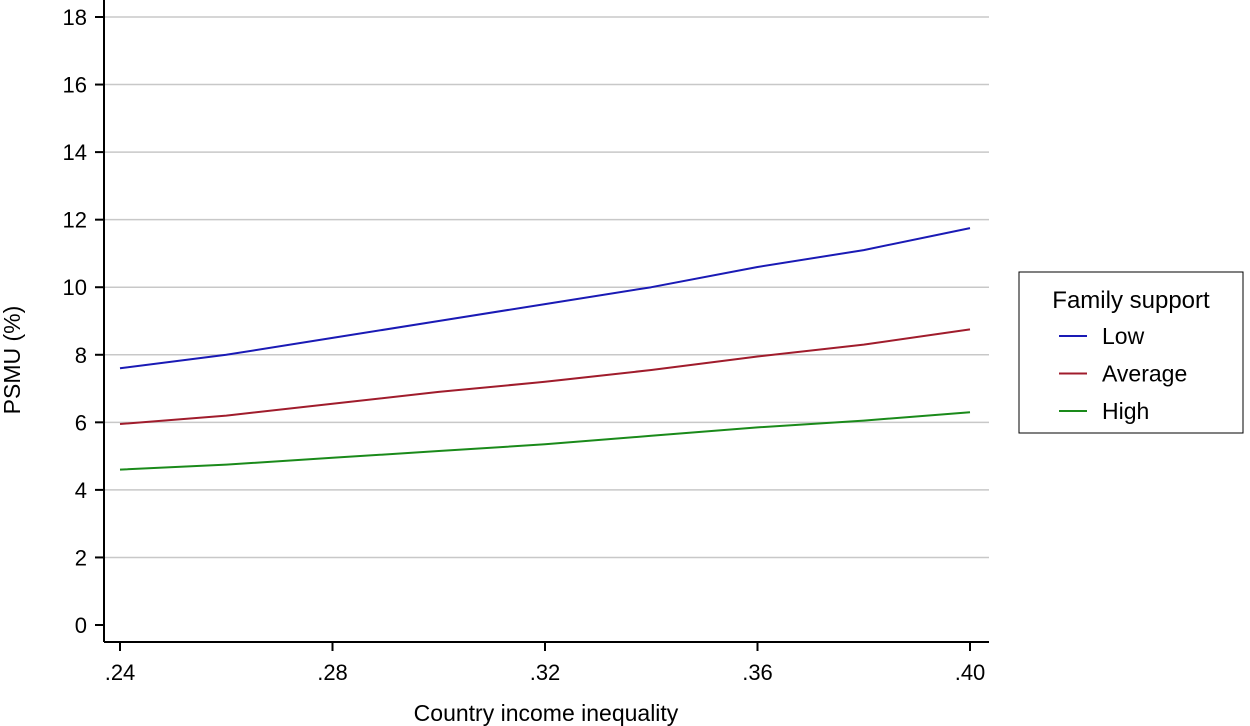 This screenshot has height=726, width=1250. I want to click on y-tick-label: 12, so click(75, 220).